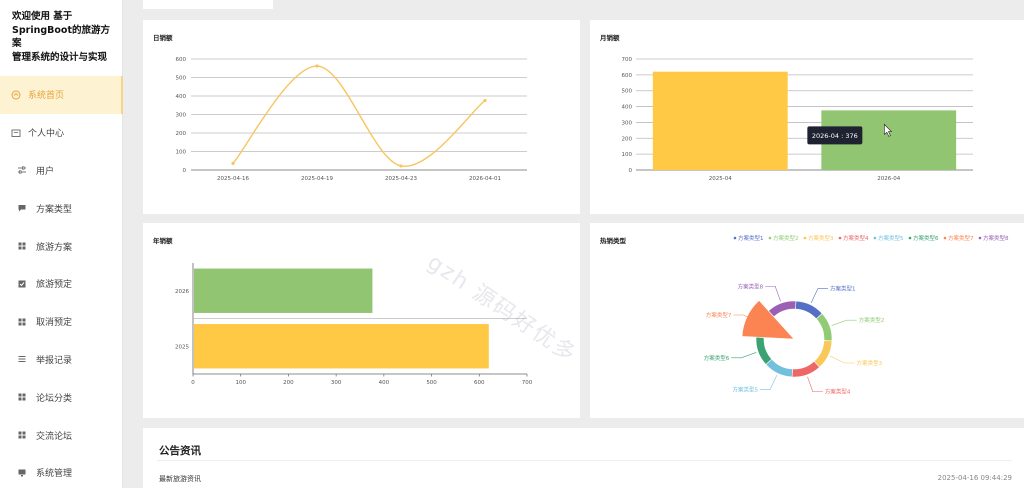 The height and width of the screenshot is (488, 1024). I want to click on monitor-icon, so click(22, 473).